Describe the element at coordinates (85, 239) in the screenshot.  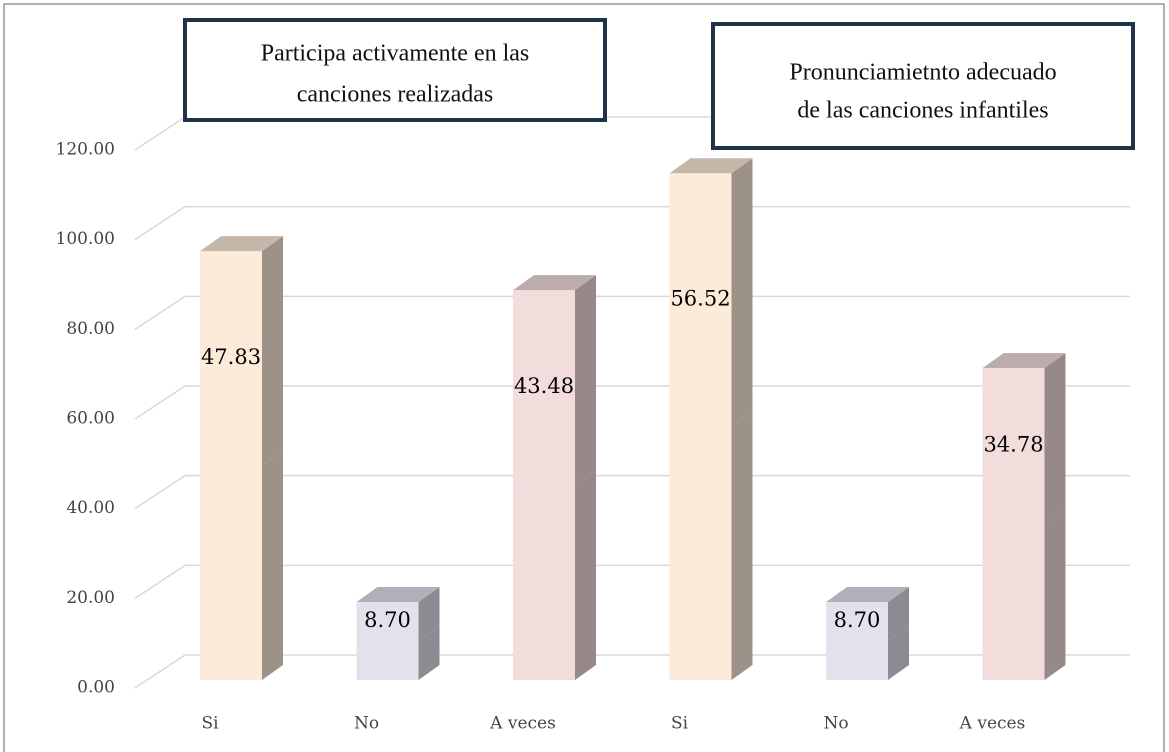
I see `y-tick-label: 100.00` at that location.